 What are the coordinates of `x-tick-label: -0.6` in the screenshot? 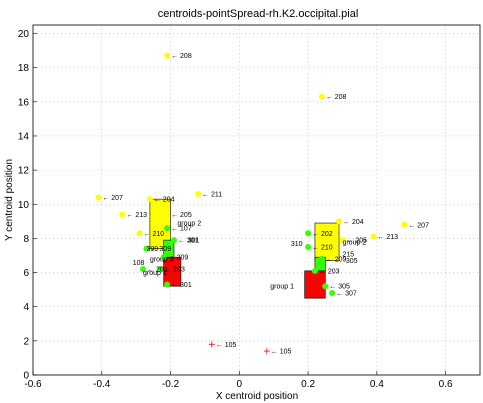 It's located at (33, 384).